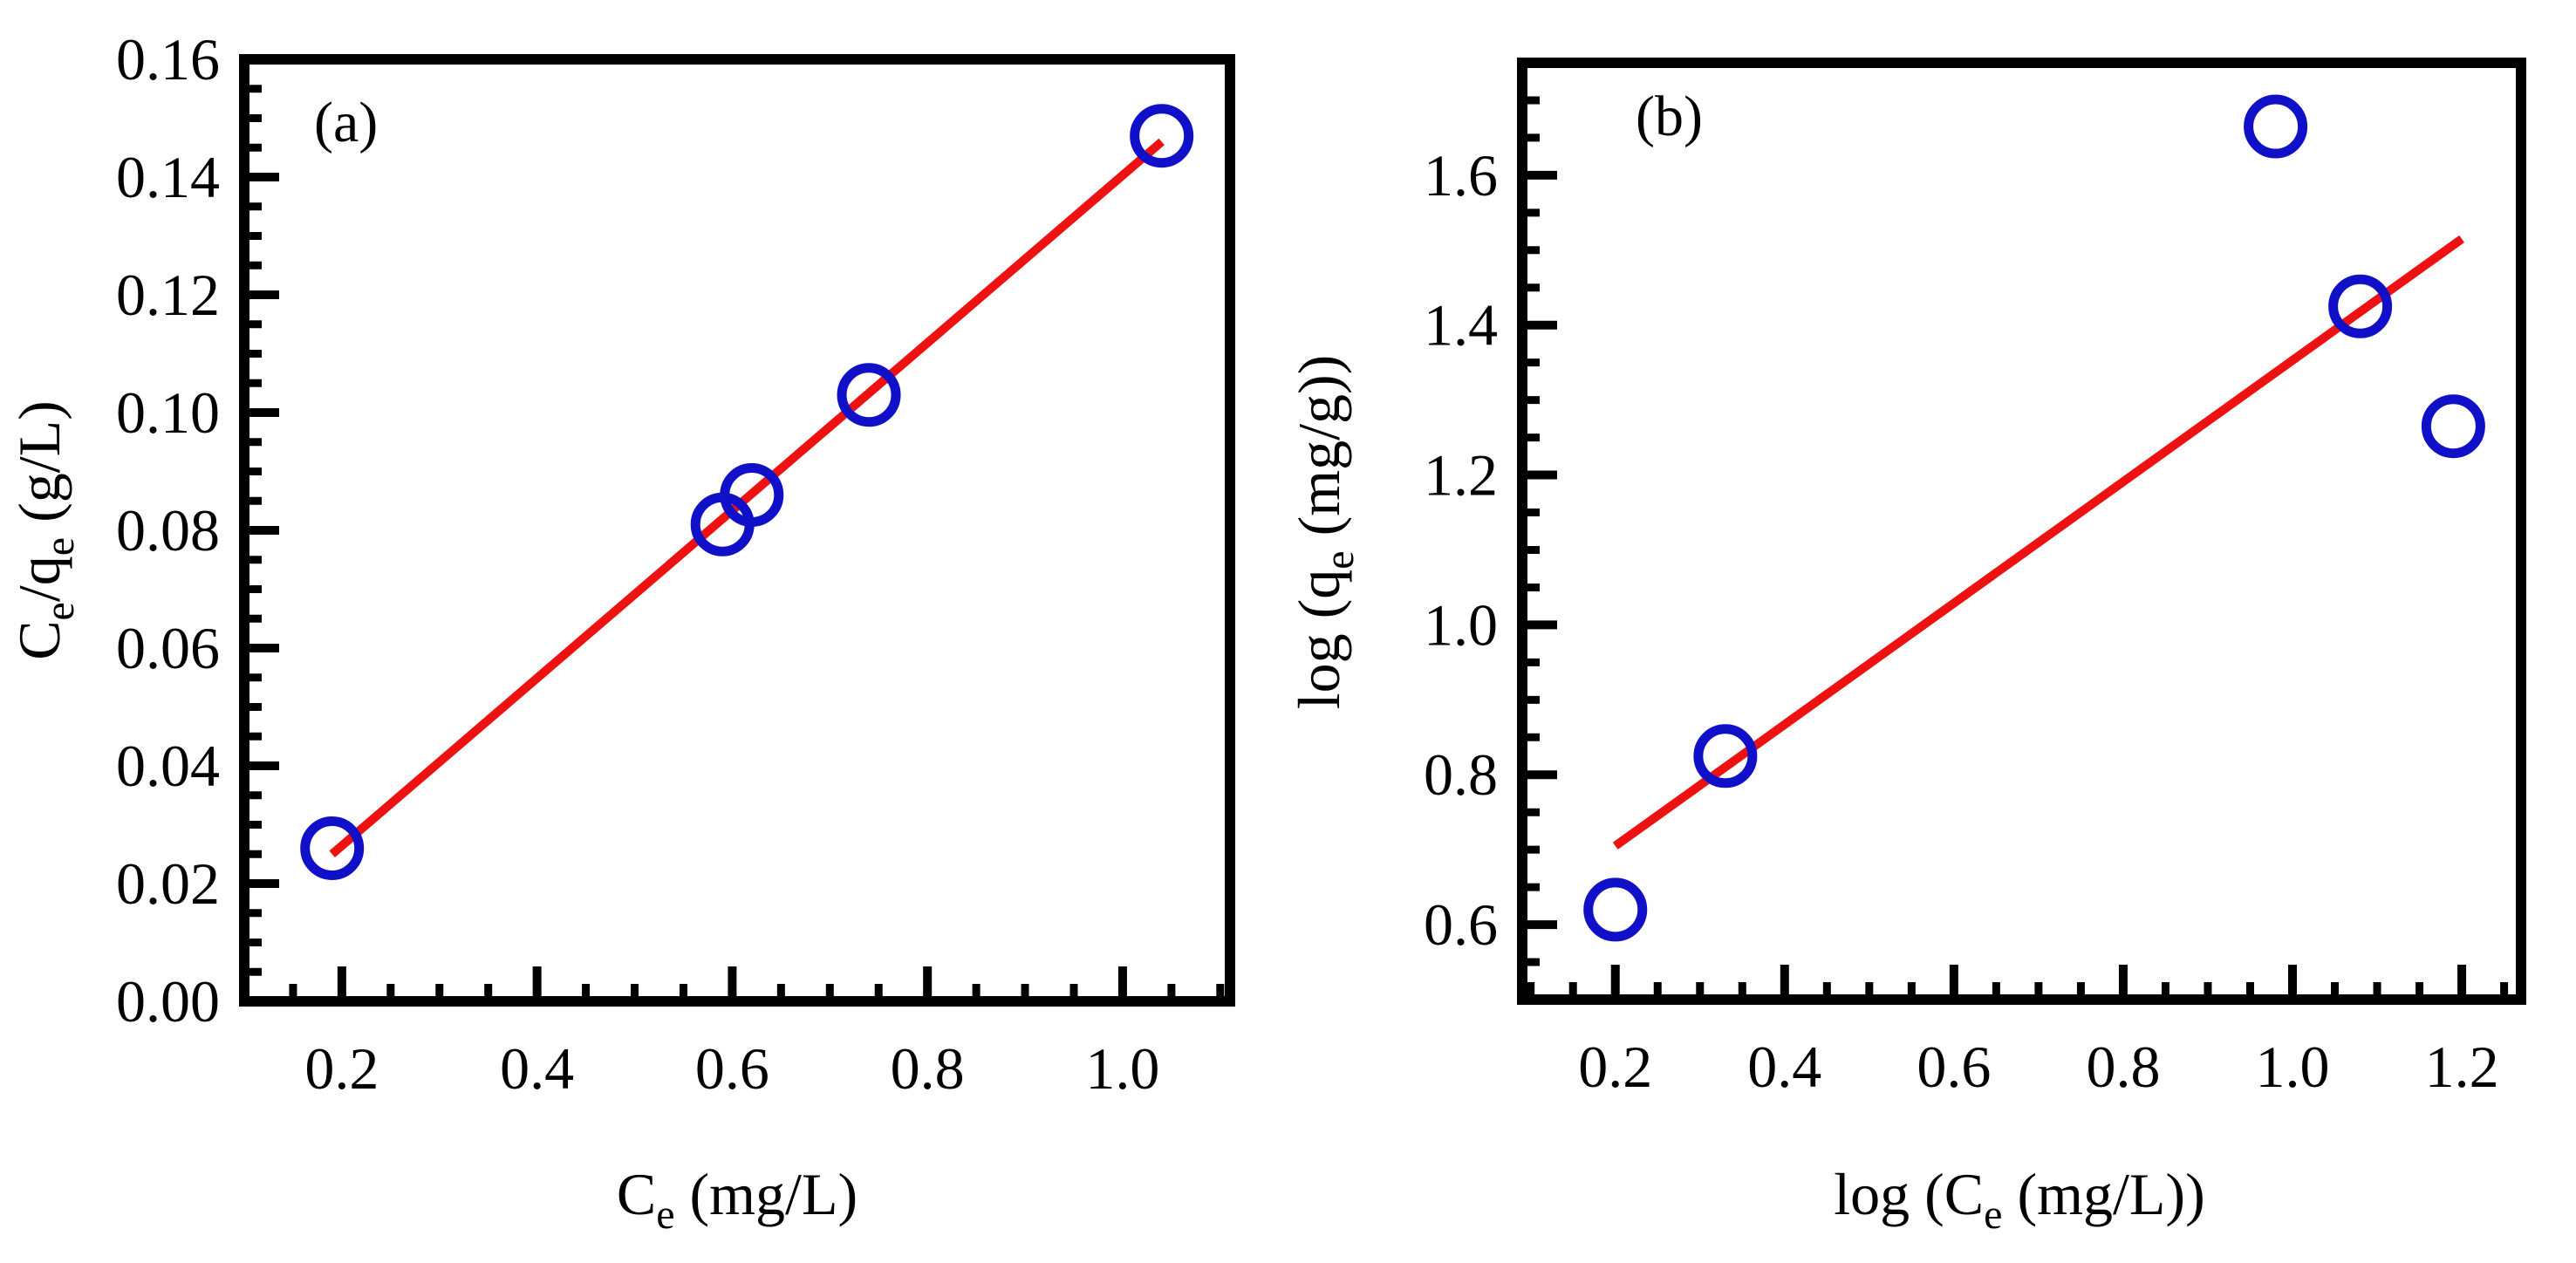  Describe the element at coordinates (1461, 624) in the screenshot. I see `panel-b-y-tick-label: 1.0` at that location.